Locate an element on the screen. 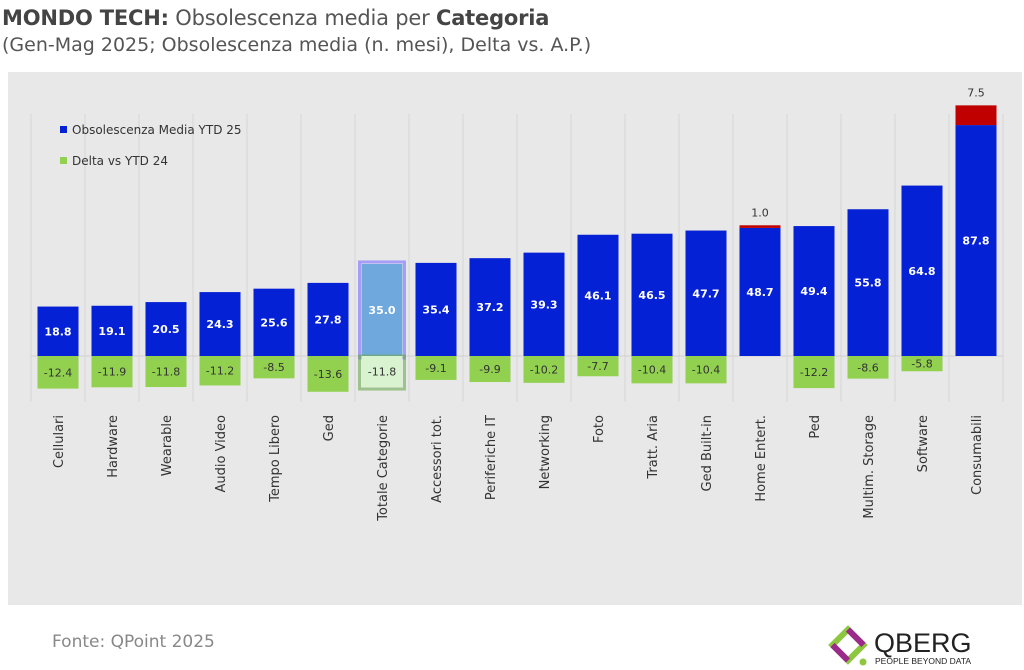 The width and height of the screenshot is (1024, 670). delta-value-label: -12.4 is located at coordinates (58, 372).